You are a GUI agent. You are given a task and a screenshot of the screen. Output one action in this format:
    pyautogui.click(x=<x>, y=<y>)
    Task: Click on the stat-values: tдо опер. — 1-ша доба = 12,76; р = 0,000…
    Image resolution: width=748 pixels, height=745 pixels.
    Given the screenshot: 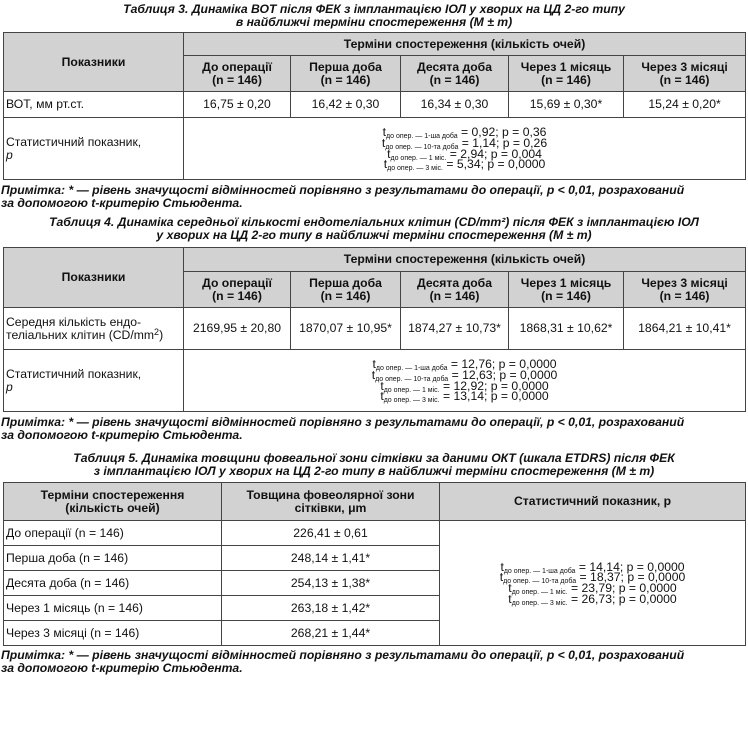 What is the action you would take?
    pyautogui.click(x=464, y=380)
    